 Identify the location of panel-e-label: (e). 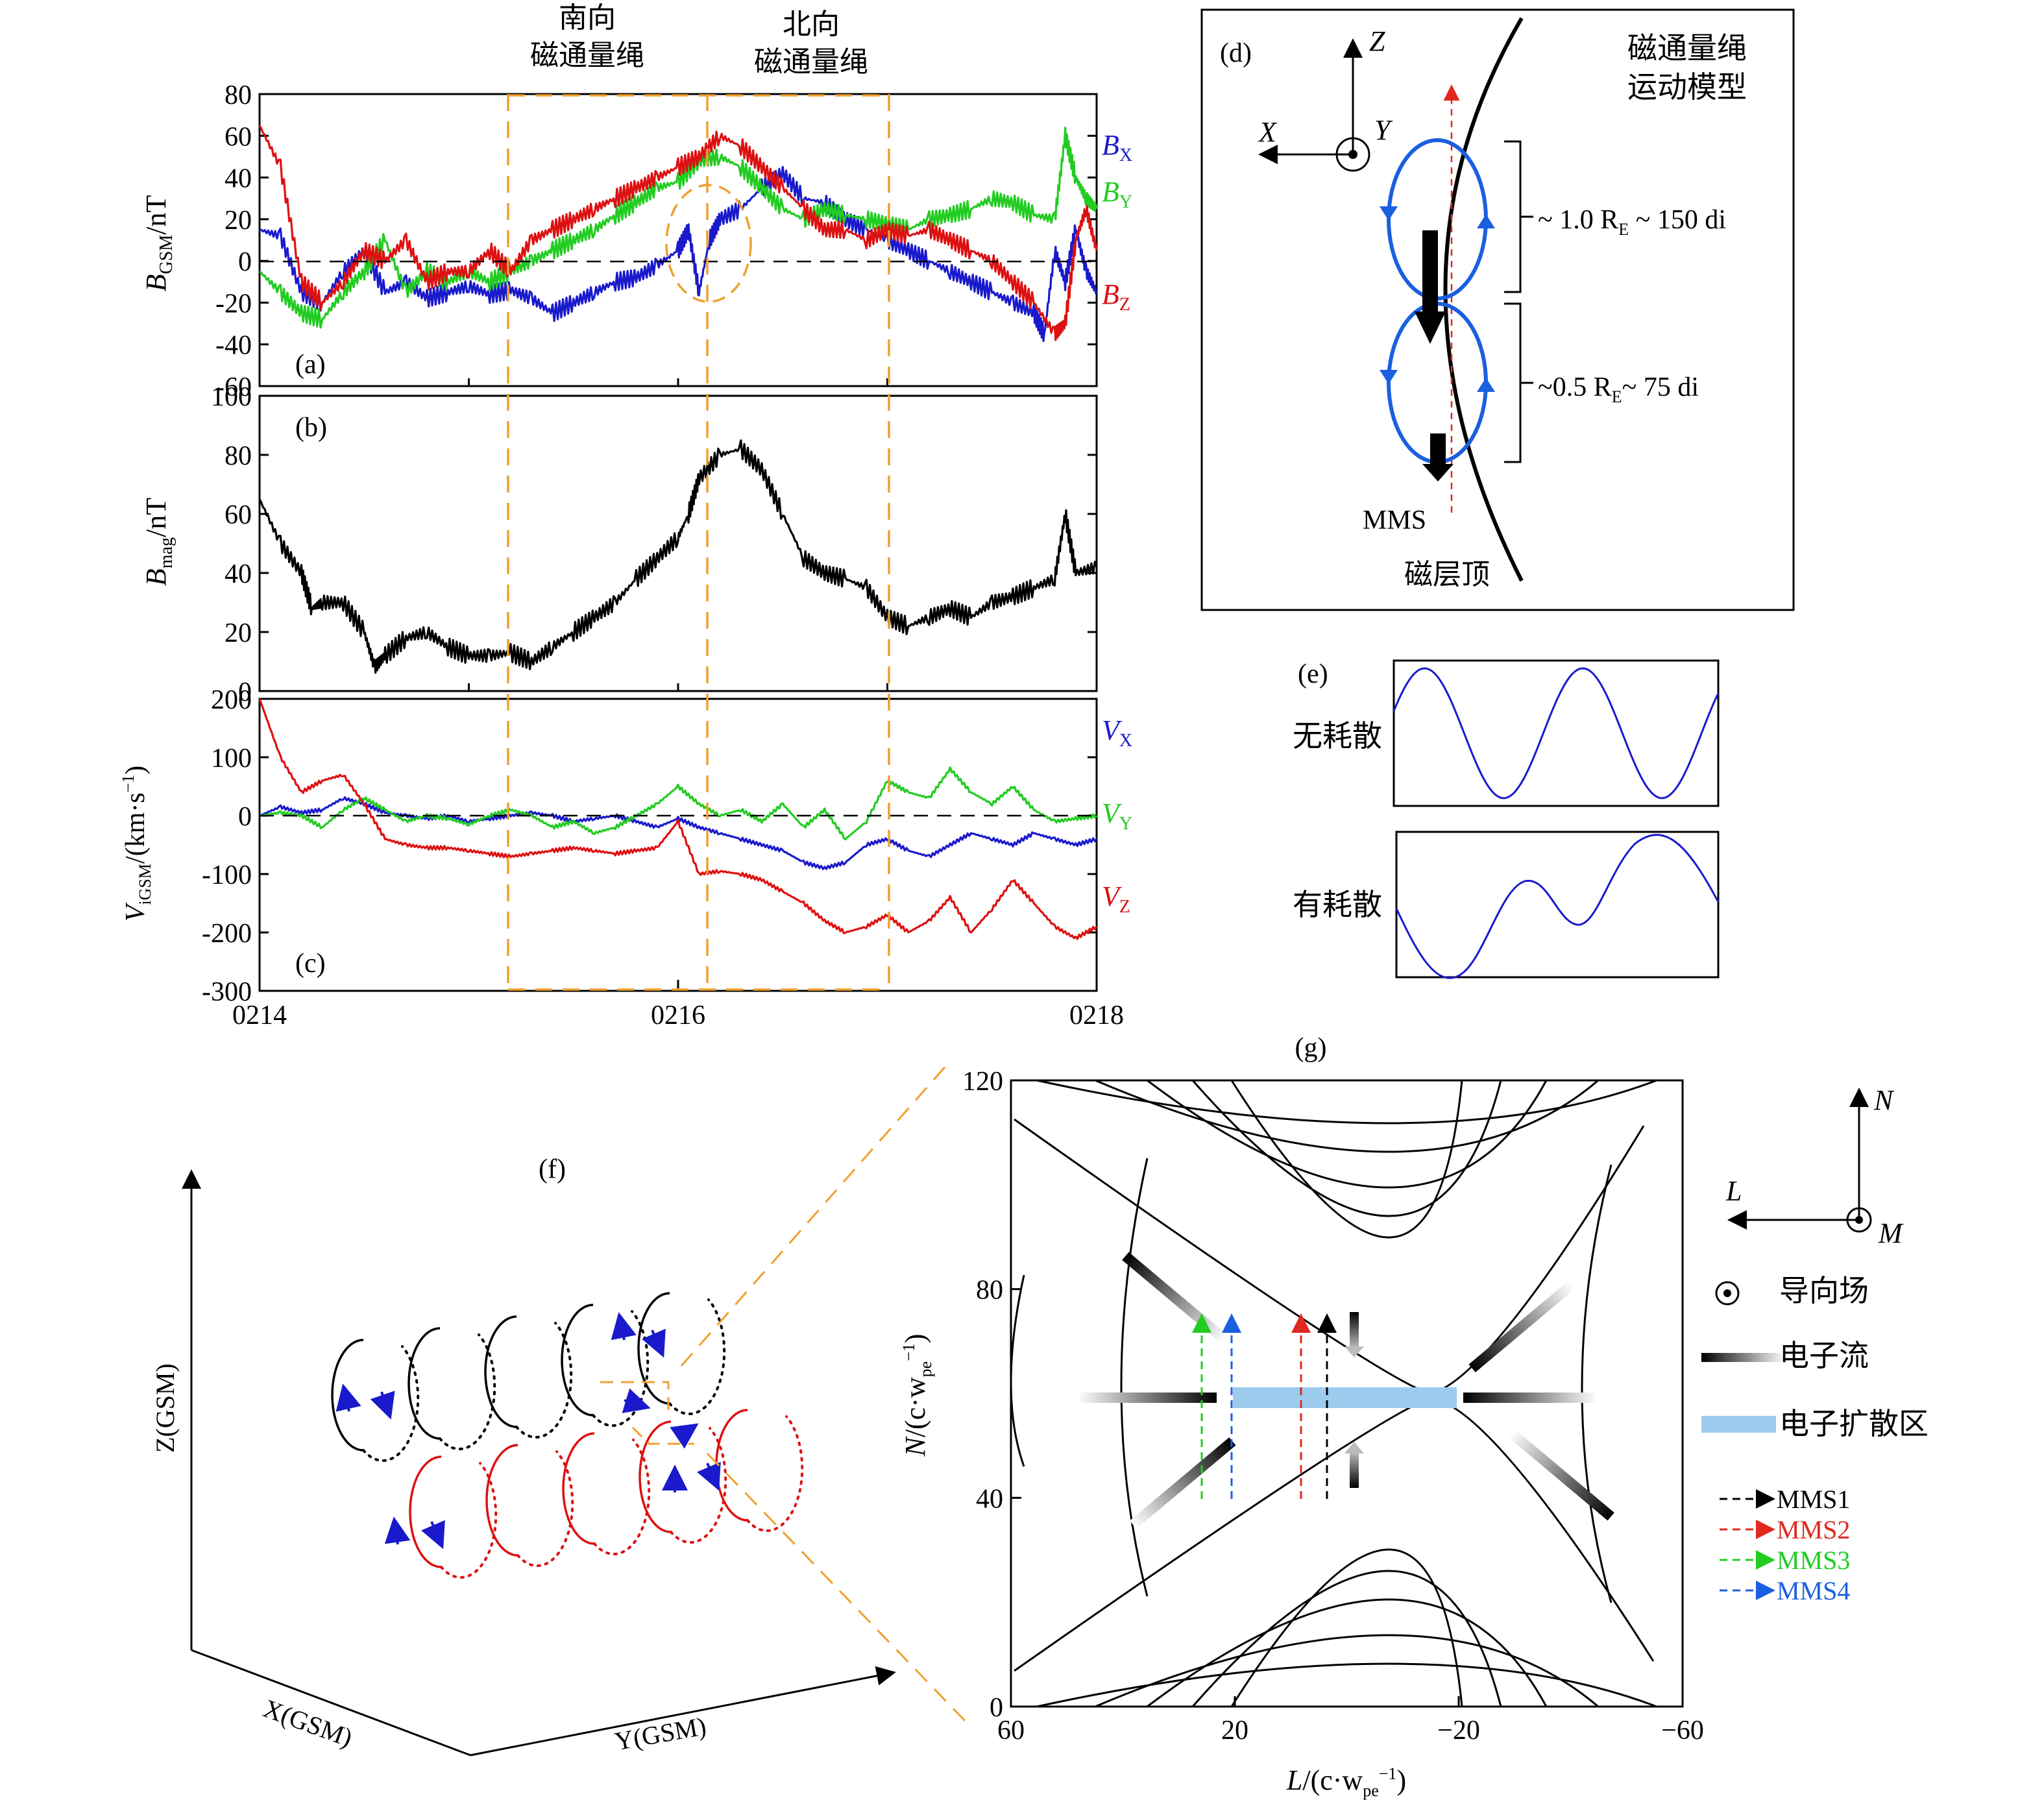
(1313, 674).